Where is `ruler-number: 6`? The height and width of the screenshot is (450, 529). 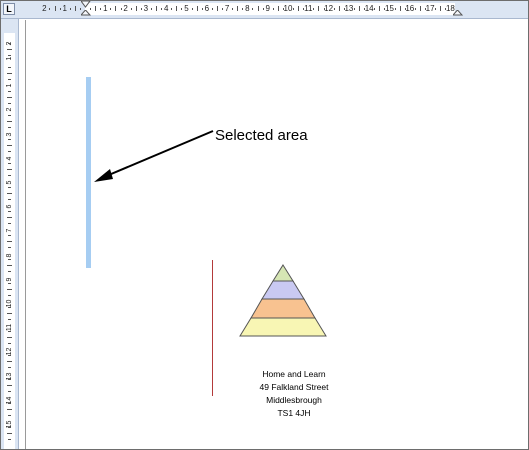
ruler-number: 6 is located at coordinates (207, 8).